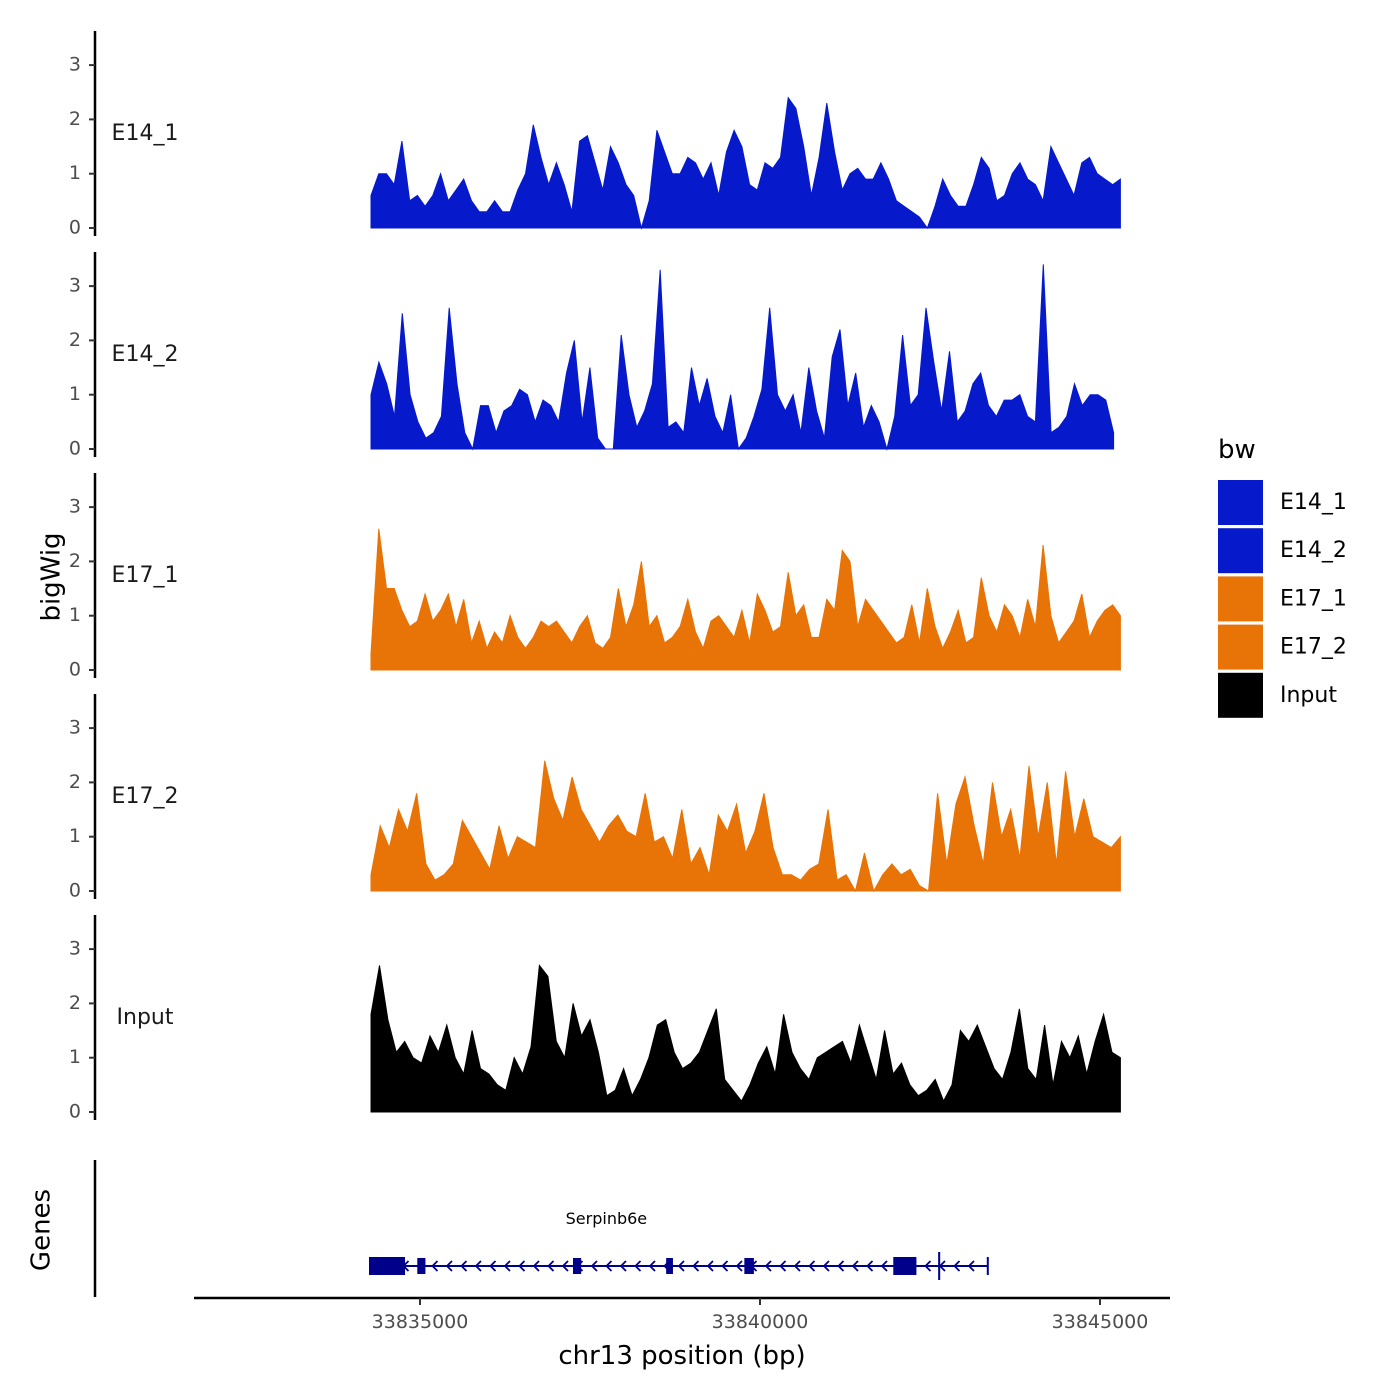 This screenshot has width=1400, height=1400. Describe the element at coordinates (145, 1017) in the screenshot. I see `track-label: Input` at that location.